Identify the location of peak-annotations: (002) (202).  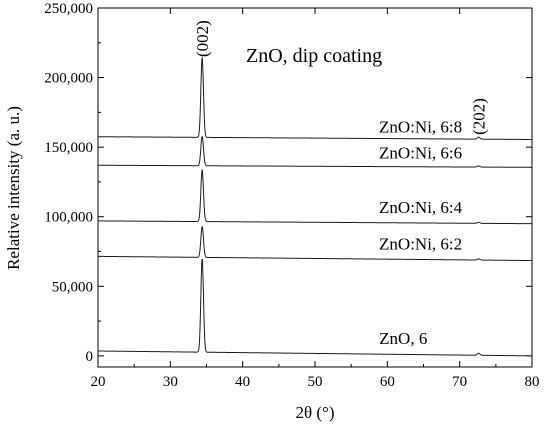
(340, 77).